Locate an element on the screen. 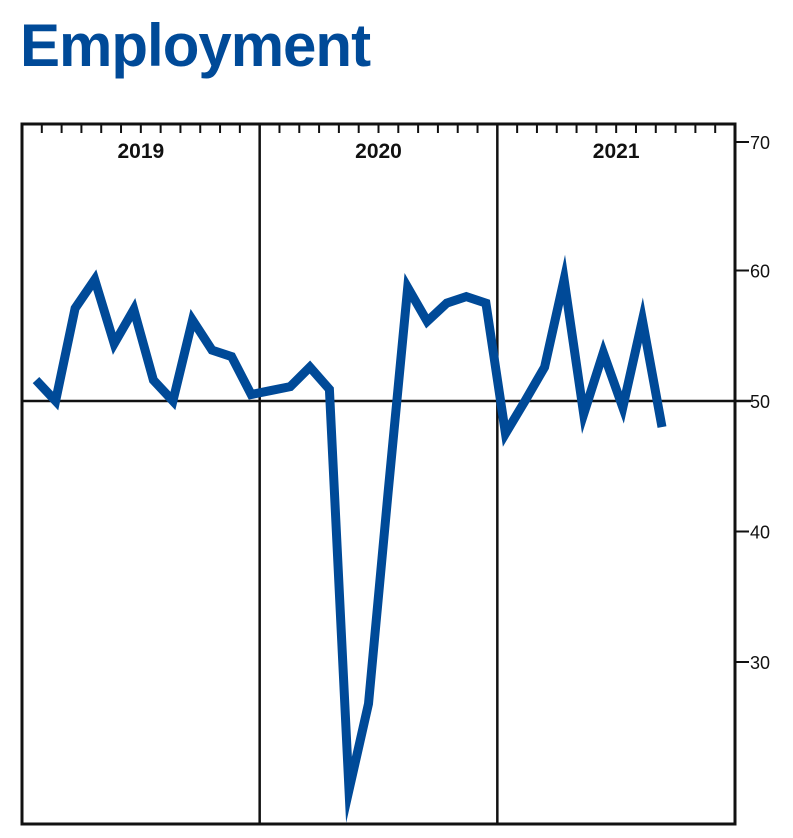  year-label: 2021 is located at coordinates (616, 151).